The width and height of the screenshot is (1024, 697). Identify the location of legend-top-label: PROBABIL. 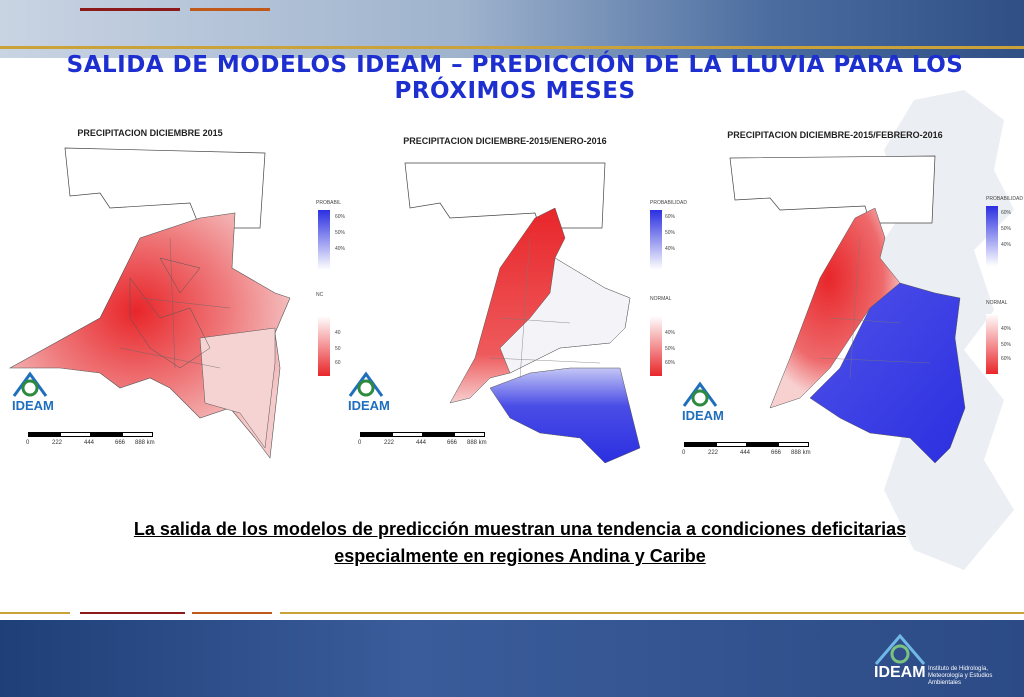
(329, 203).